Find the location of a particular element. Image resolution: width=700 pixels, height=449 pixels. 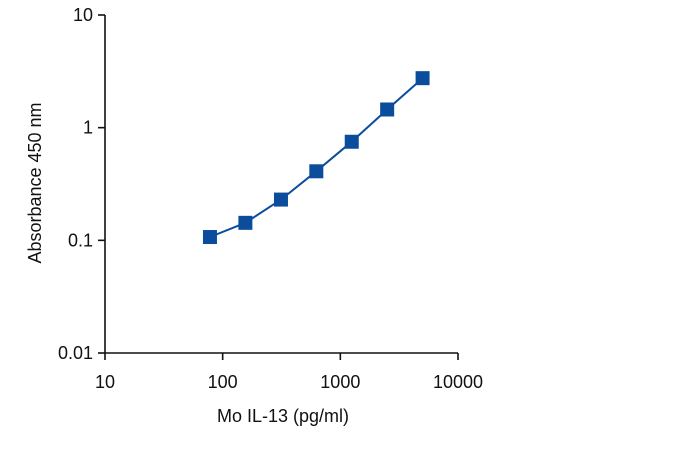

x-tick-label: 10000 is located at coordinates (458, 382).